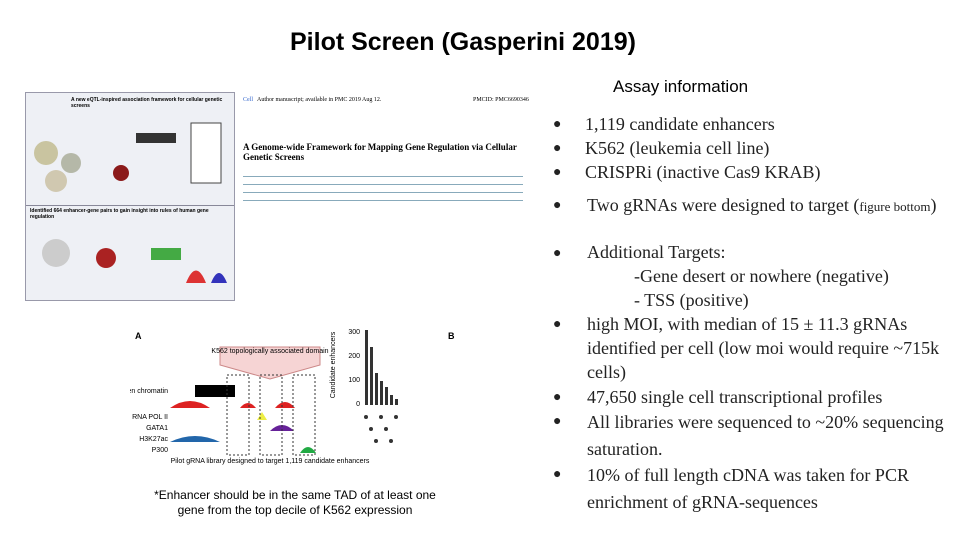 This screenshot has height=540, width=960. I want to click on bullet-text: Additional Targets:, so click(656, 252).